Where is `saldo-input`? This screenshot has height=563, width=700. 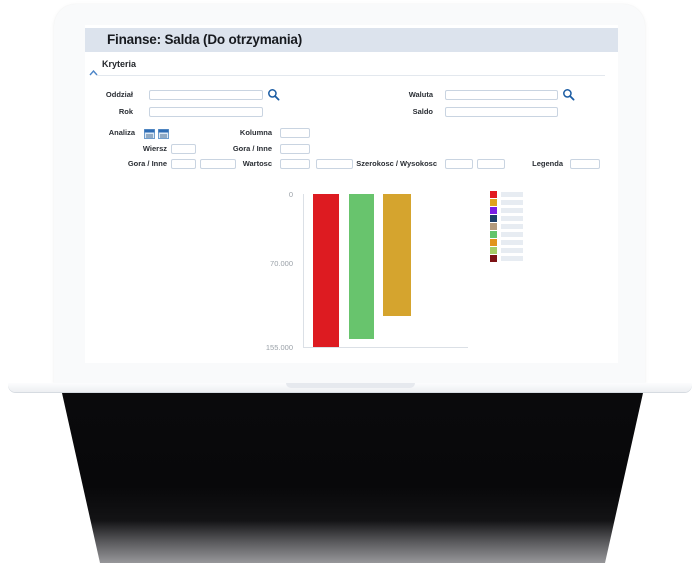 saldo-input is located at coordinates (501, 112).